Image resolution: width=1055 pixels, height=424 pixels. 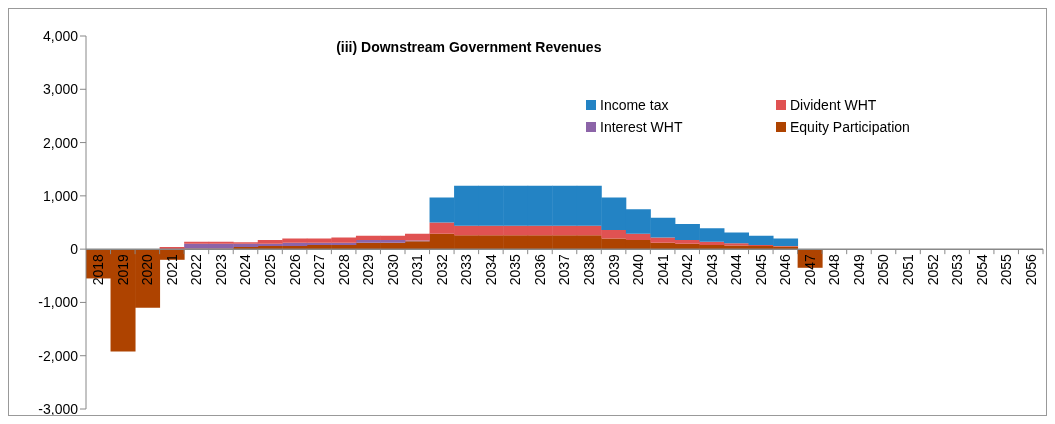 I want to click on x-tick-label: 2024, so click(x=245, y=269).